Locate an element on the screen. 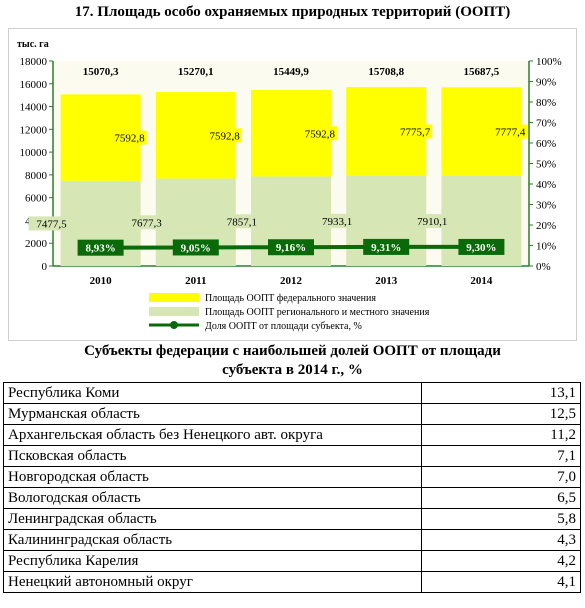  region-name-cell: Калининградская область is located at coordinates (212, 540).